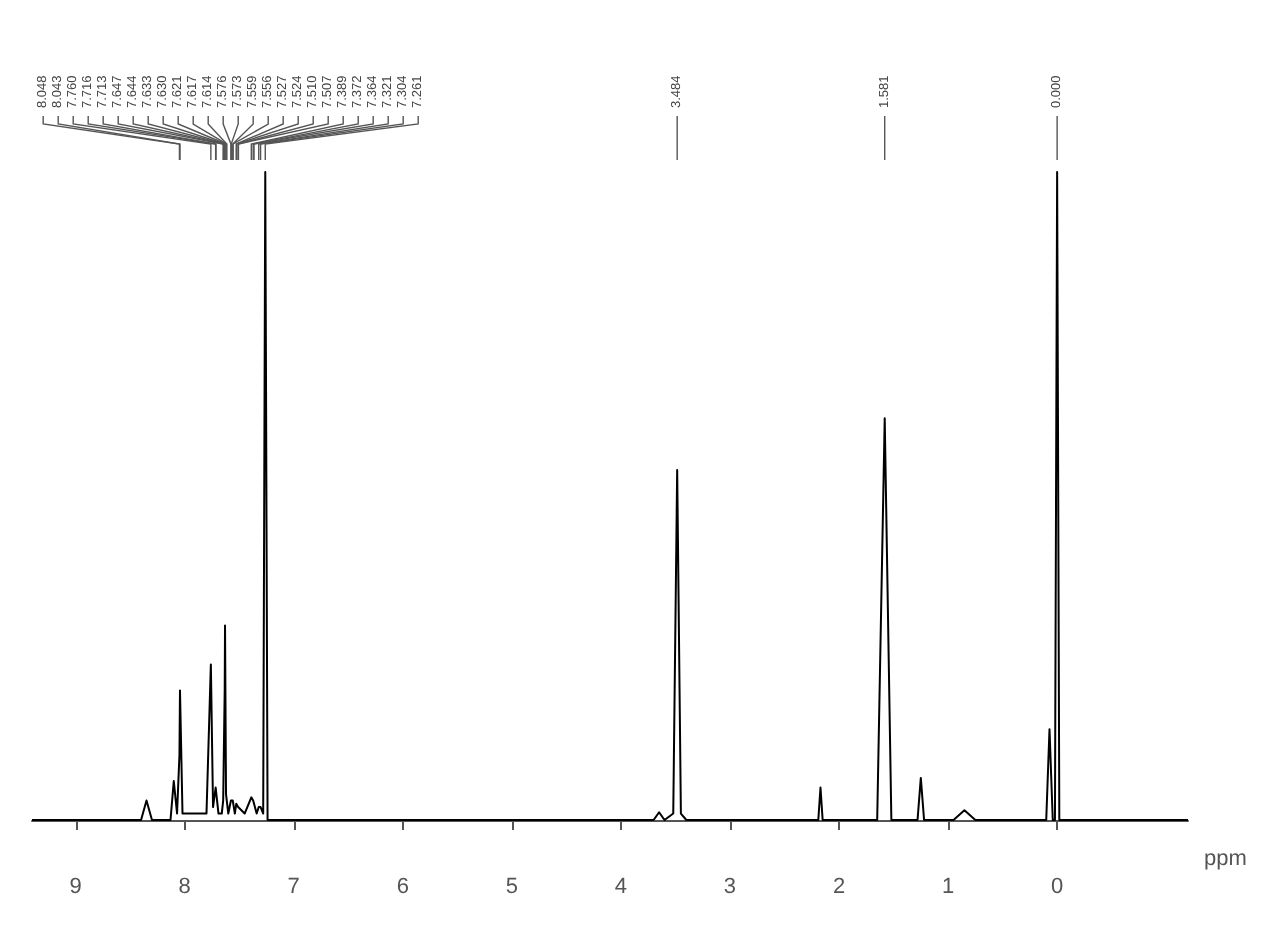  Describe the element at coordinates (948, 887) in the screenshot. I see `x-tick-label: 1` at that location.